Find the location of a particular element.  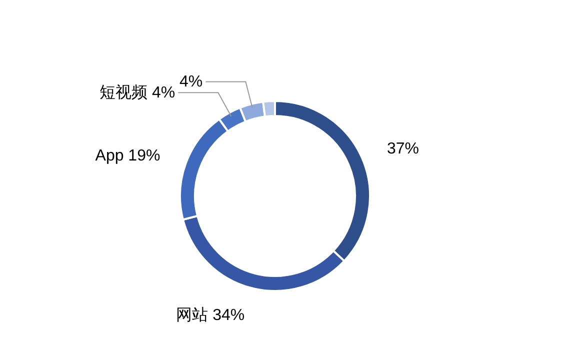

slice-label: 网站 34% is located at coordinates (210, 315).